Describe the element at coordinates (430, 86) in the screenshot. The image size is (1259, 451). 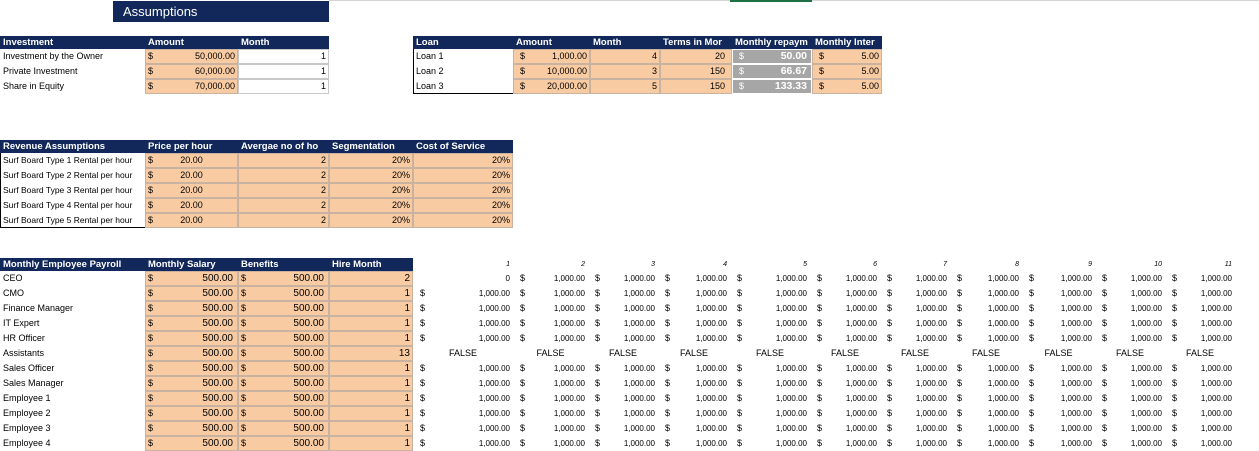
I see `loan-name: Loan 3` at that location.